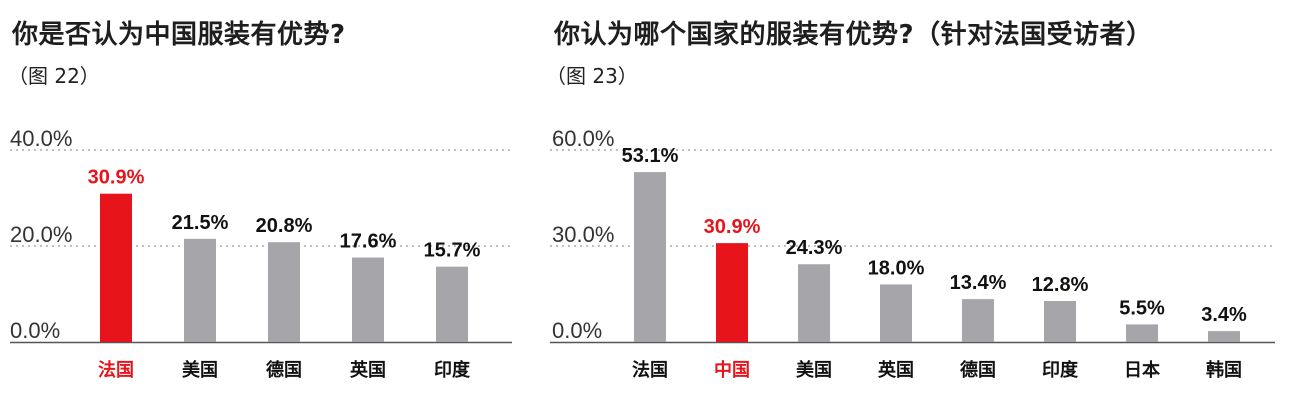 This screenshot has width=1302, height=406. I want to click on chart-1-subtitle: （图 22）, so click(54, 76).